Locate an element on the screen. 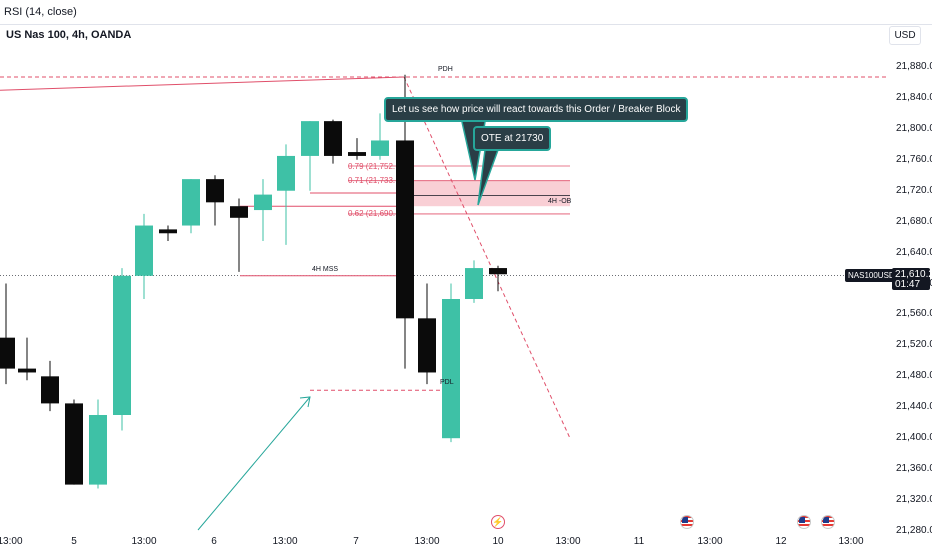 This screenshot has width=932, height=550. fib-level-062: 0.62 (21,690. is located at coordinates (372, 213).